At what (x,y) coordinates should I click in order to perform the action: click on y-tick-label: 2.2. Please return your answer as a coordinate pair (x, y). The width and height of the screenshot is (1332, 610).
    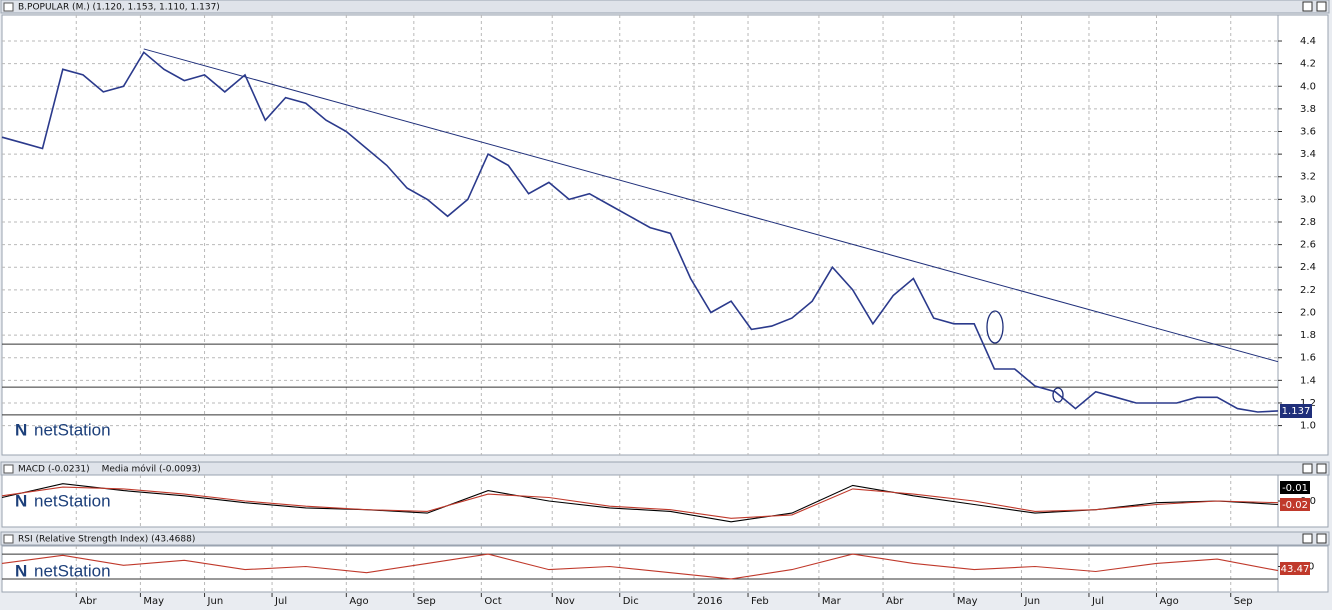
    Looking at the image, I should click on (1308, 290).